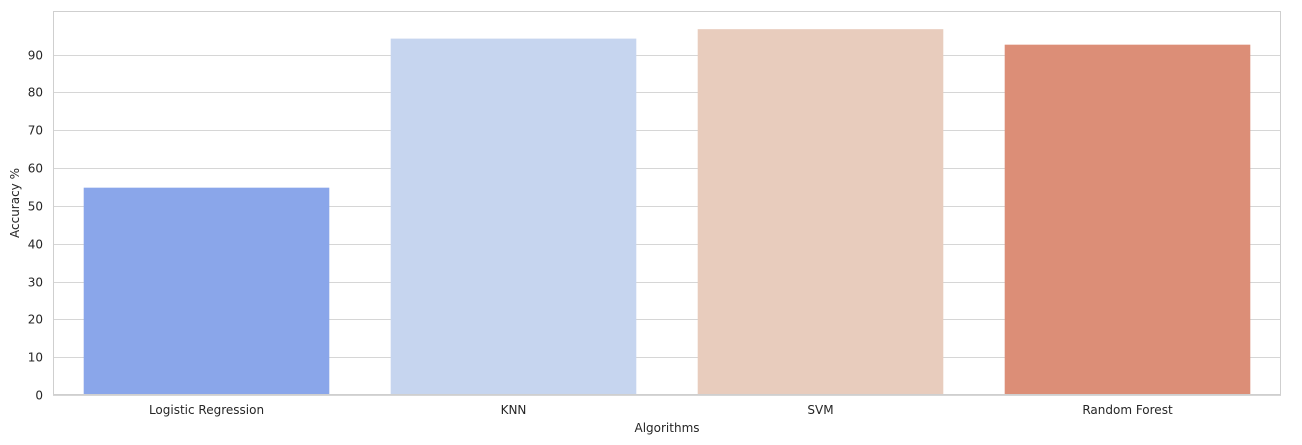 This screenshot has width=1302, height=445. Describe the element at coordinates (39, 396) in the screenshot. I see `y-tick-label: 0` at that location.